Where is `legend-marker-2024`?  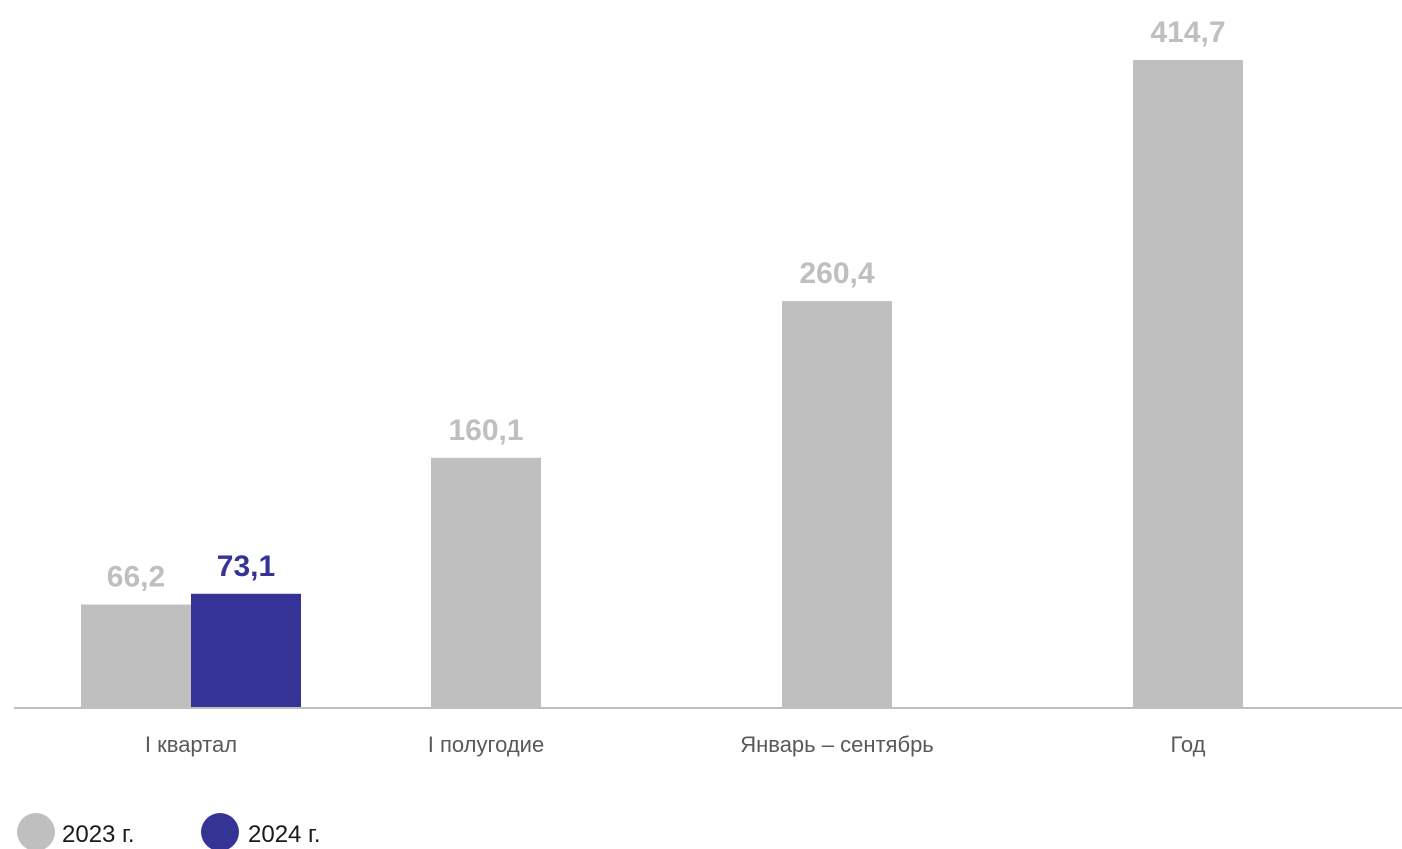
legend-marker-2024 is located at coordinates (220, 831).